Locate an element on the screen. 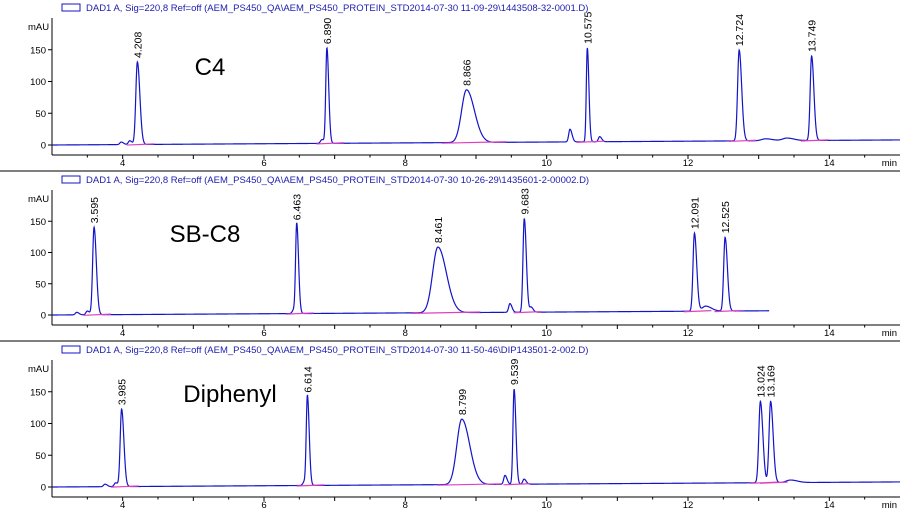 The width and height of the screenshot is (900, 512). column-type-label: C4 is located at coordinates (210, 67).